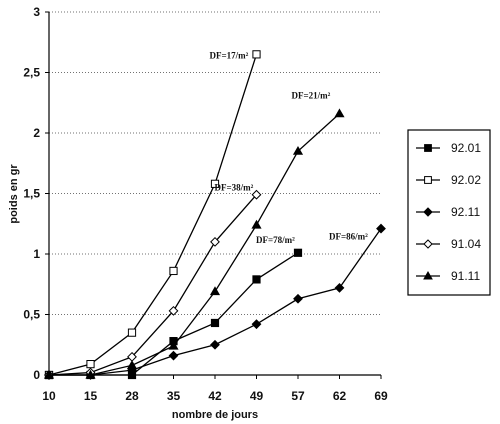  Describe the element at coordinates (448, 244) in the screenshot. I see `legend-item: 91.04` at that location.